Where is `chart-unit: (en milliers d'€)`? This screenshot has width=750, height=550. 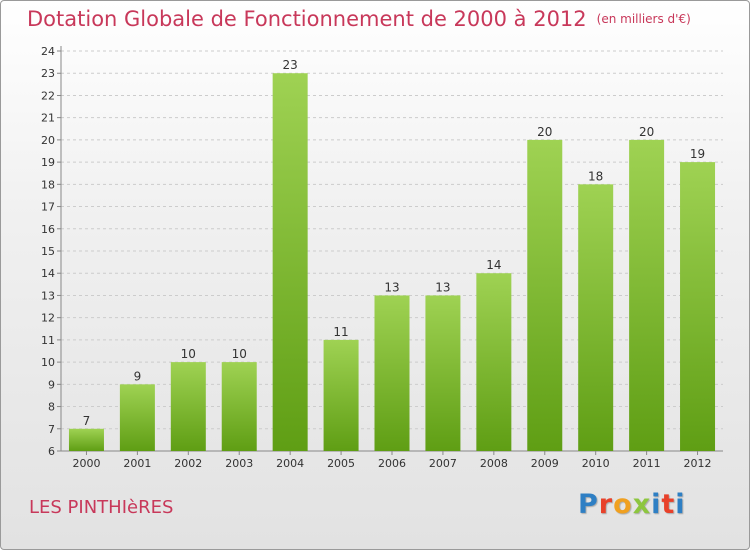 chart-unit: (en milliers d'€) is located at coordinates (643, 19).